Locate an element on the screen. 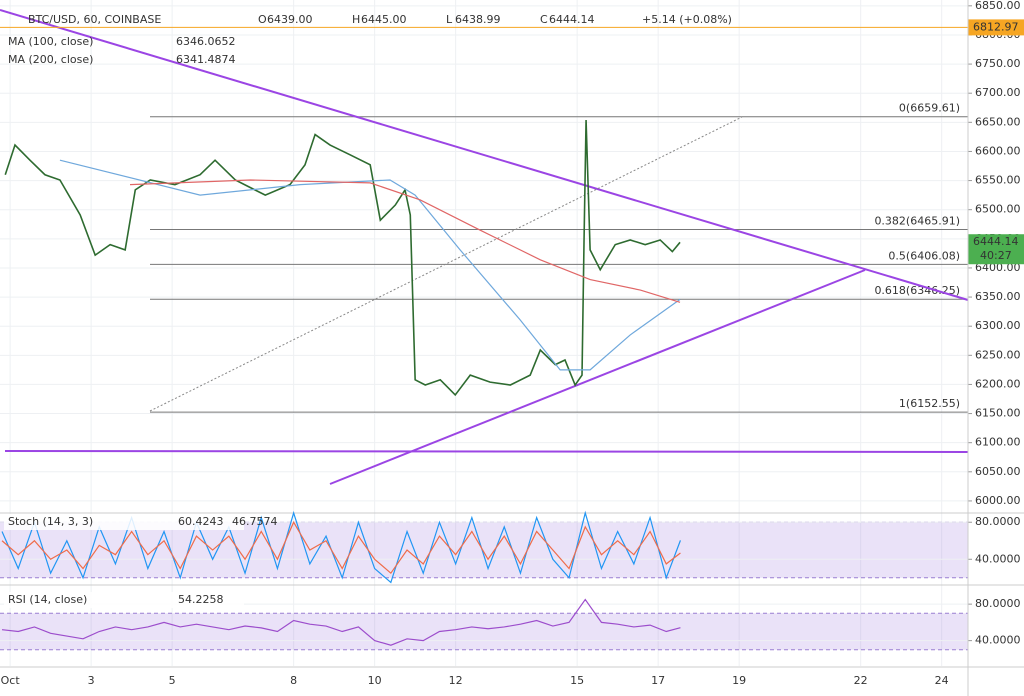 The width and height of the screenshot is (1024, 696). fib-label: 1(6152.55) is located at coordinates (929, 403).